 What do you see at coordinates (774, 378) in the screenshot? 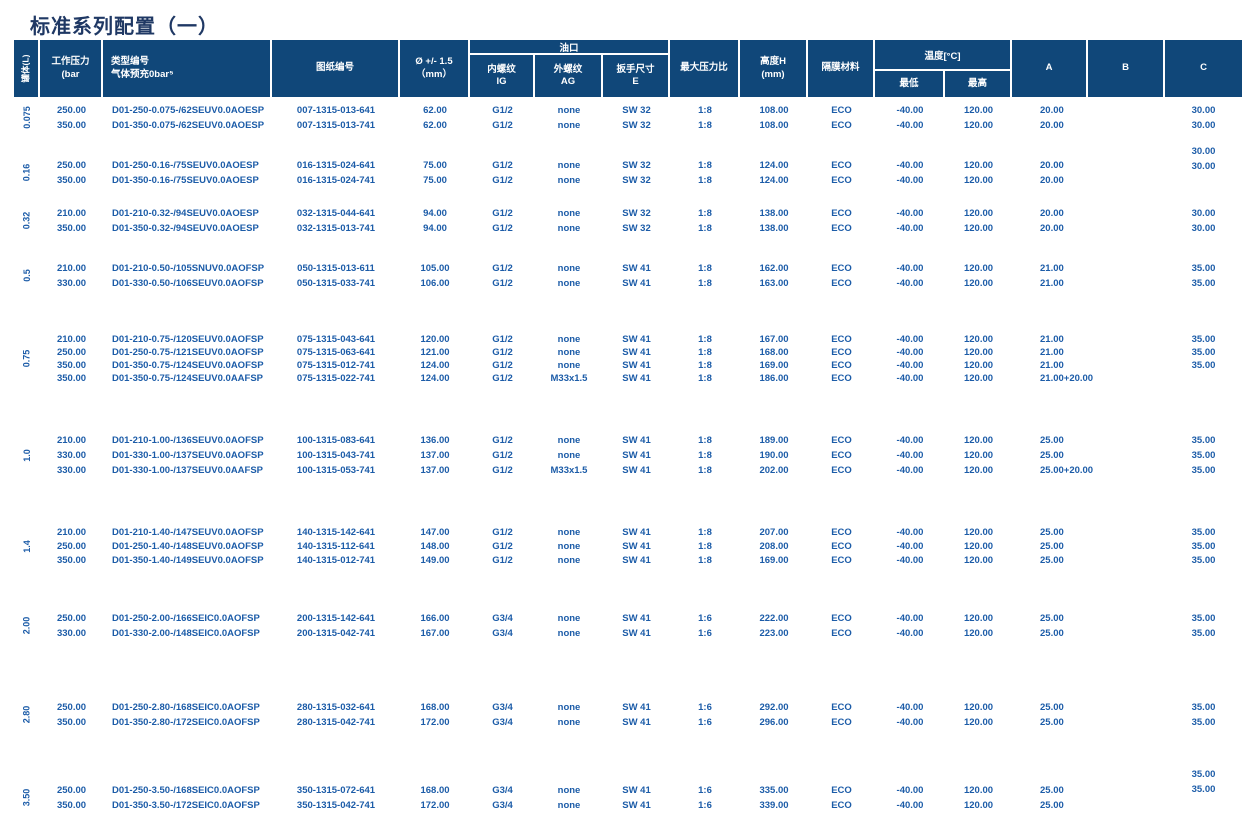
I see `cell-height: 186.00` at bounding box center [774, 378].